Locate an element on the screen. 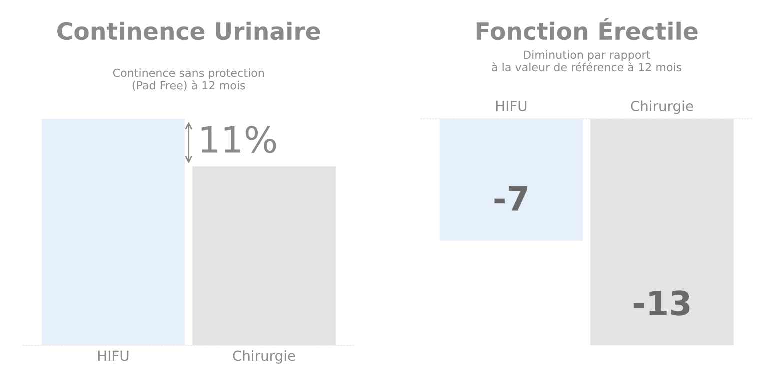  chart-subtitle: Diminution par rapport à la valeur de référence à 12 mois is located at coordinates (587, 61).